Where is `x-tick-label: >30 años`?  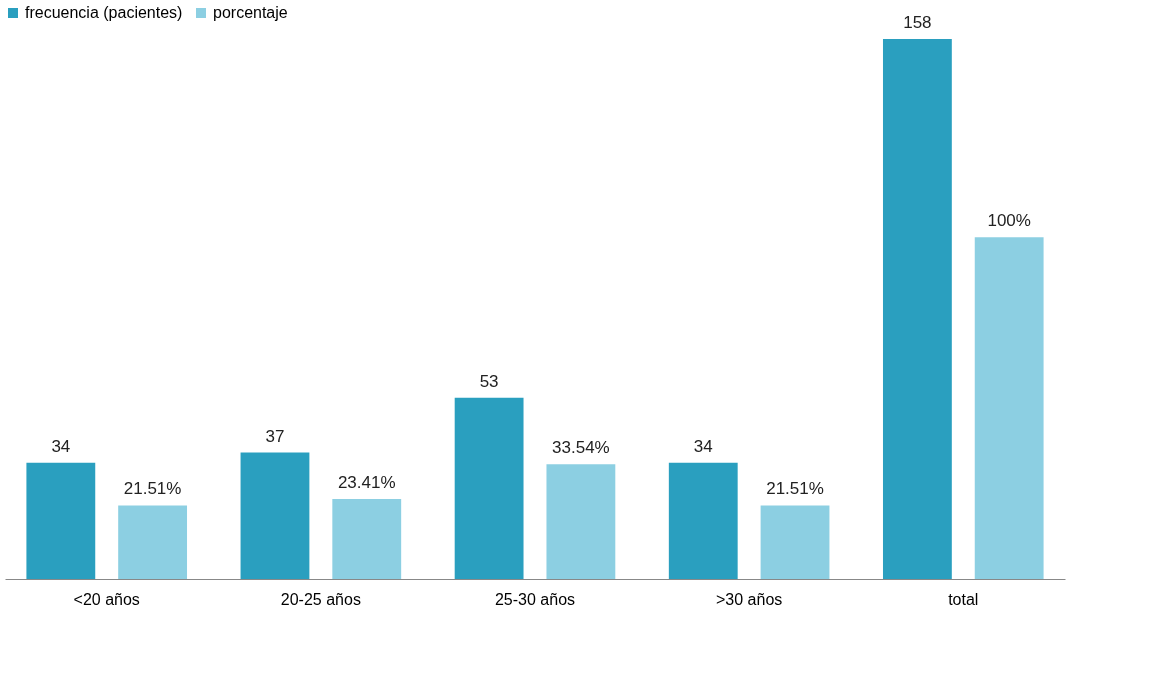
x-tick-label: >30 años is located at coordinates (749, 599).